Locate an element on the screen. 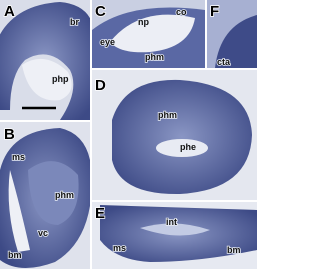 This screenshot has width=320, height=269. annotation: eye is located at coordinates (107, 42).